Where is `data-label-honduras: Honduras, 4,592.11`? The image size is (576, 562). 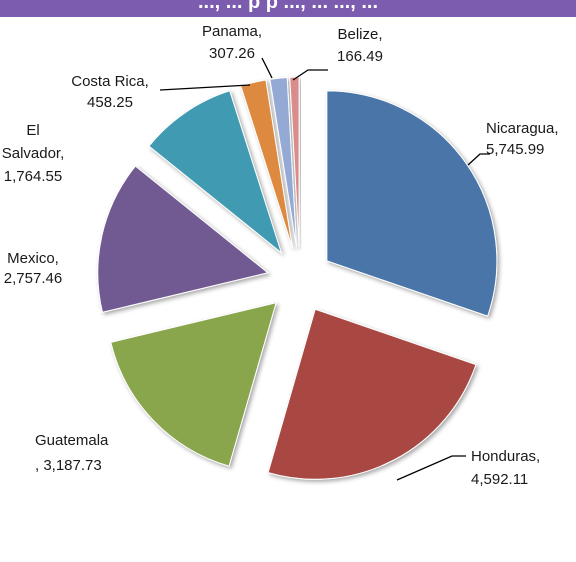 data-label-honduras: Honduras, 4,592.11 is located at coordinates (505, 468).